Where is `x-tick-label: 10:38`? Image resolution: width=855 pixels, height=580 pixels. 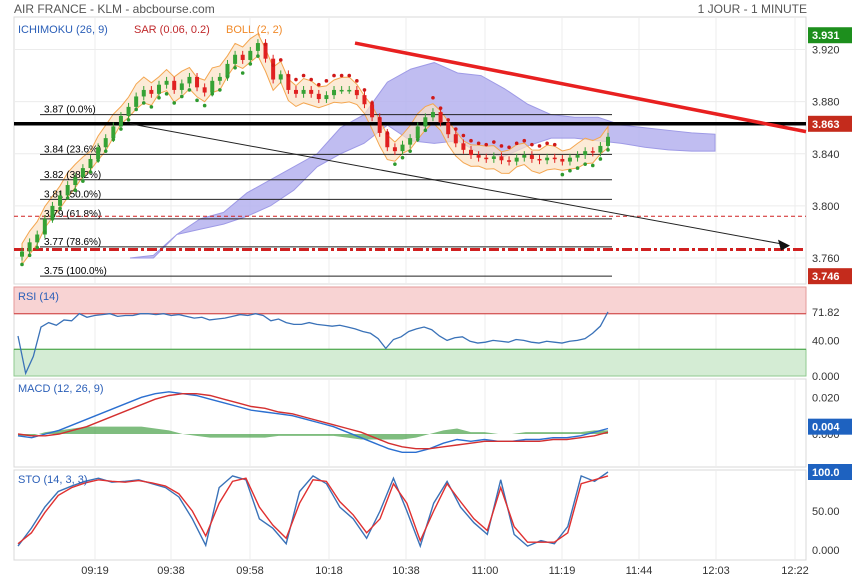 x-tick-label: 10:38 is located at coordinates (406, 571).